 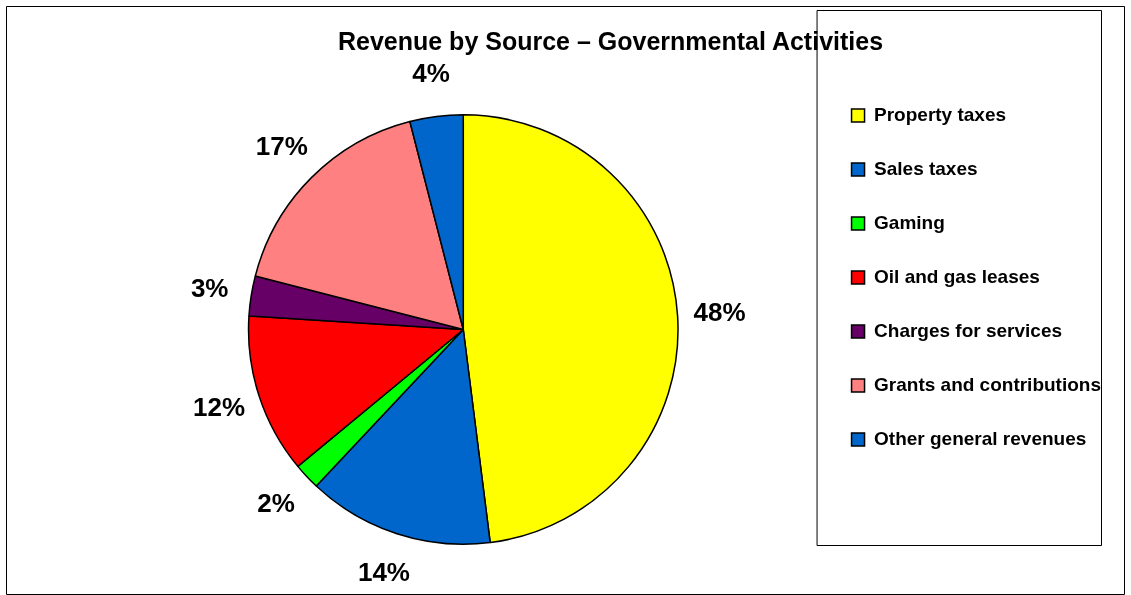 What do you see at coordinates (276, 503) in the screenshot?
I see `data-label: 2%` at bounding box center [276, 503].